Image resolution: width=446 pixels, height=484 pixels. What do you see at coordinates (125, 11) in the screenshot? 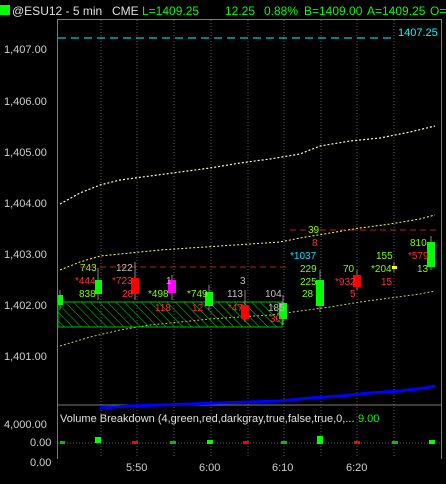
I see `exchange-label: CME` at bounding box center [125, 11].